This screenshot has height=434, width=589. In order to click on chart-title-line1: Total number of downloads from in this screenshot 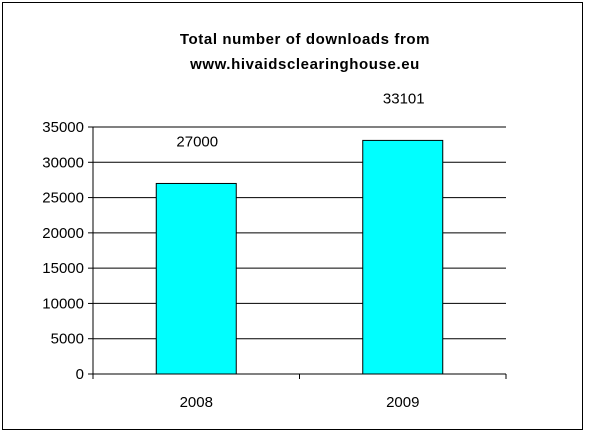, I will do `click(305, 39)`.